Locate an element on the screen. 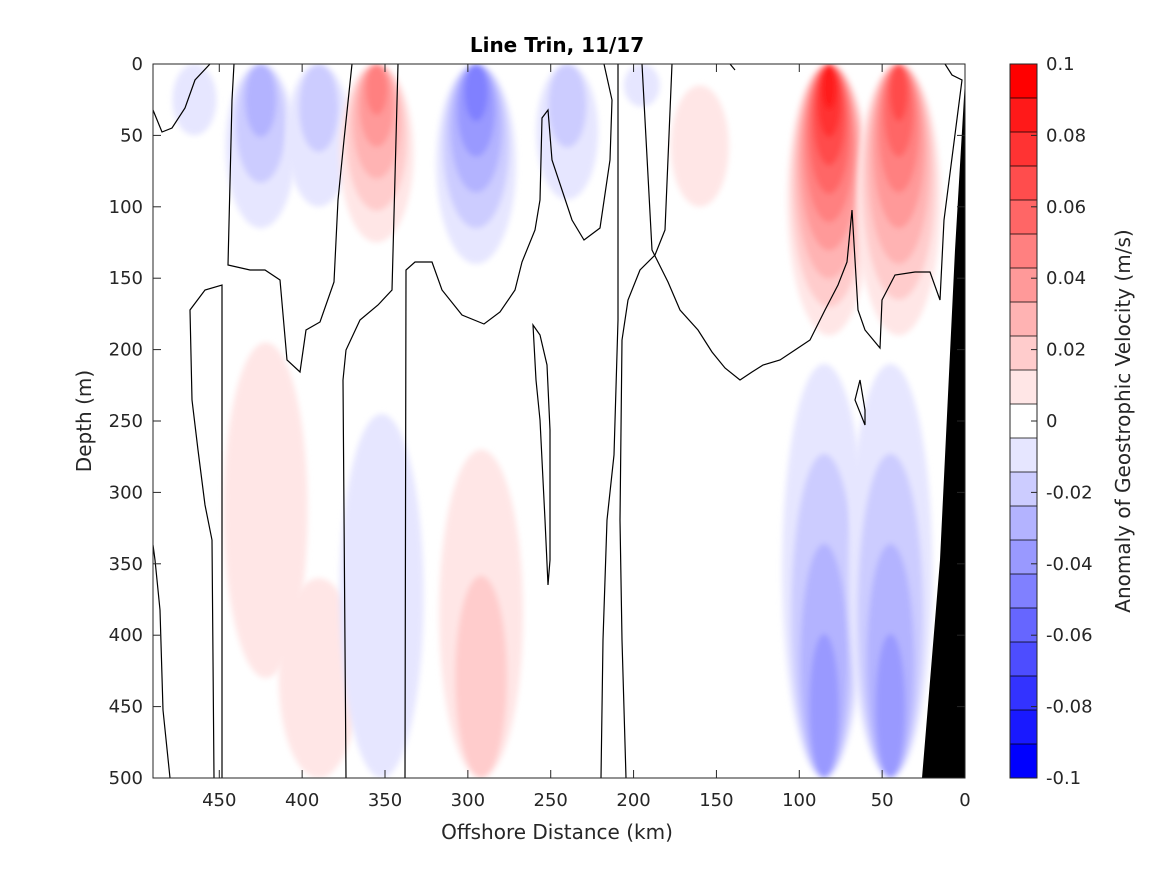 Image resolution: width=1167 pixels, height=875 pixels. x-tick-label: 250 is located at coordinates (551, 800).